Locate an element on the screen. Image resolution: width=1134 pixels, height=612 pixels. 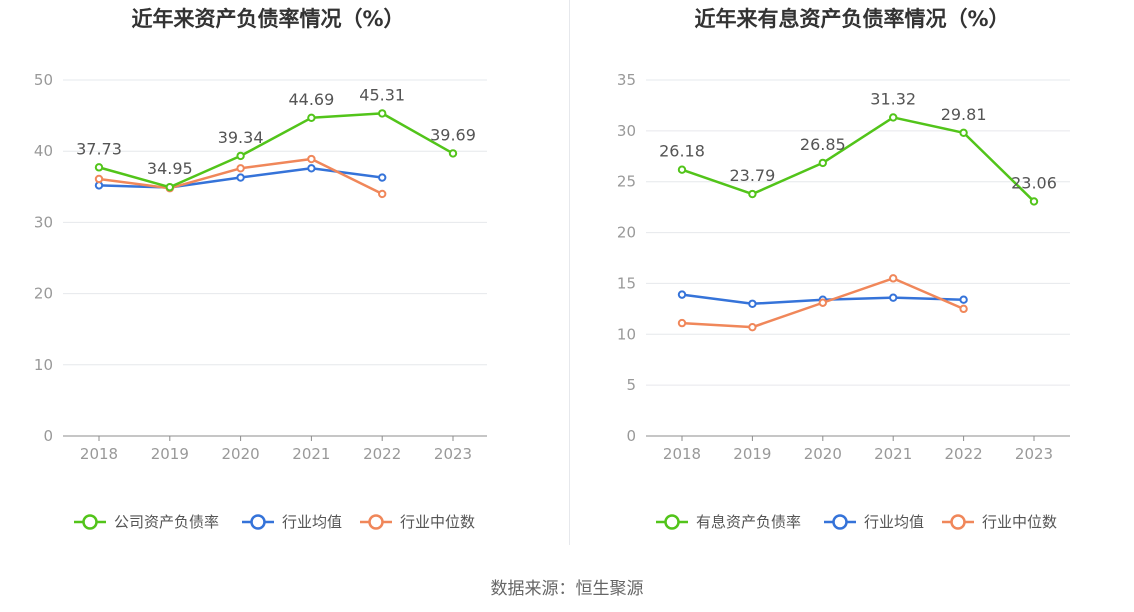
y-tick-label: 25 is located at coordinates (626, 182).